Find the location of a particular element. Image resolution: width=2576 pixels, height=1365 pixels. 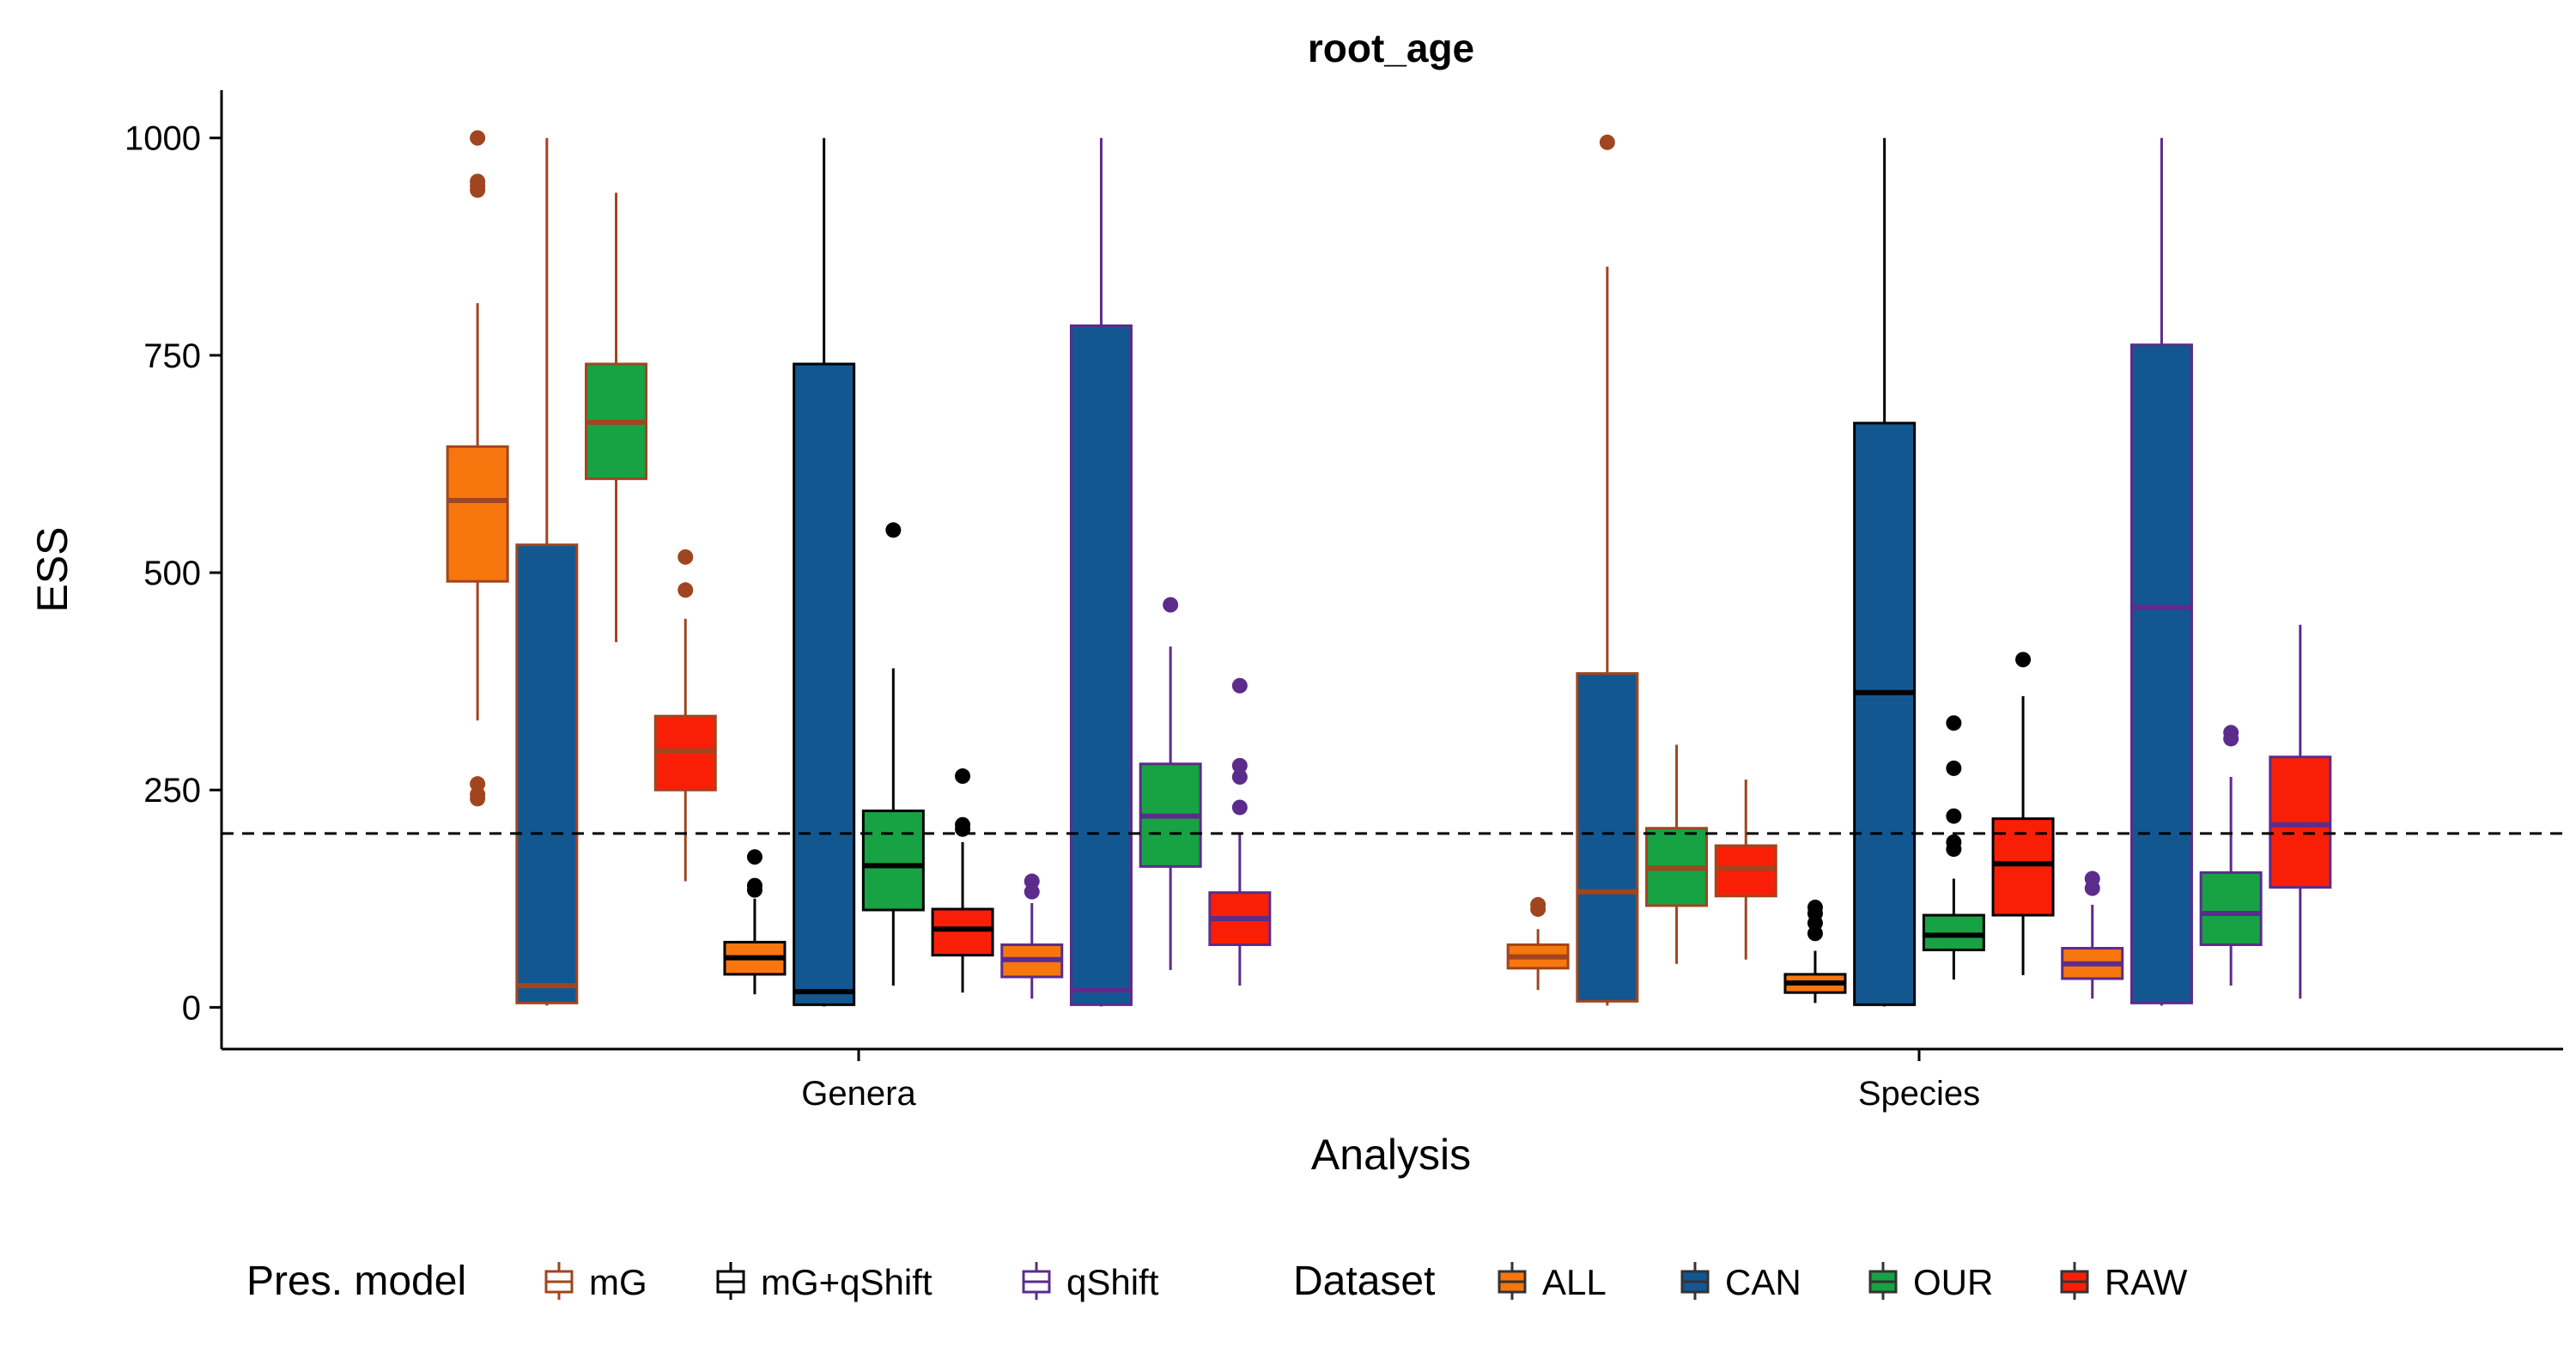

box-genera-qshift-our is located at coordinates (1170, 784).